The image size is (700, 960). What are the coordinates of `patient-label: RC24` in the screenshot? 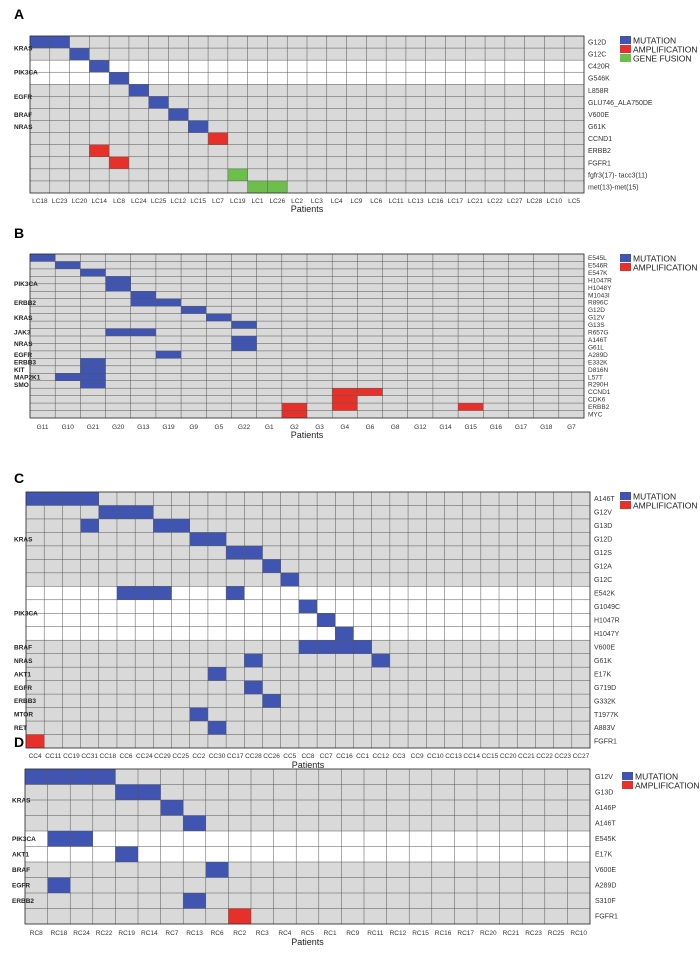 It's located at (81, 933).